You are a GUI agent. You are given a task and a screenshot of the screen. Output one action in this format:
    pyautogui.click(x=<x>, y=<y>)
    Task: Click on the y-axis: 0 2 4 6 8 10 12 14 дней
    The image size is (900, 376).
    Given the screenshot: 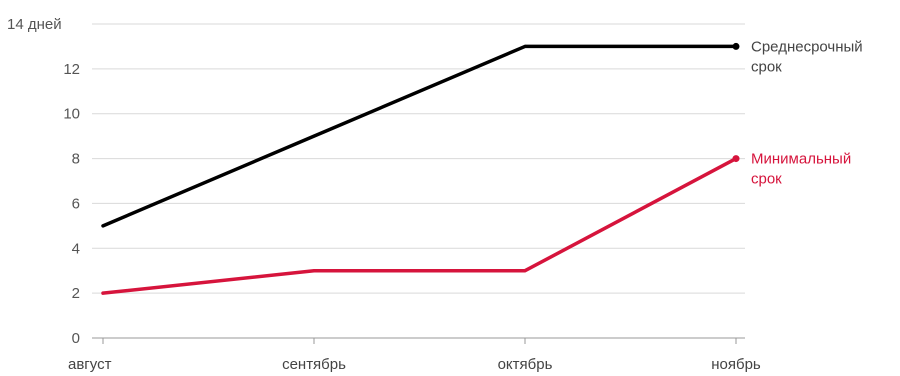 What is the action you would take?
    pyautogui.click(x=43, y=181)
    